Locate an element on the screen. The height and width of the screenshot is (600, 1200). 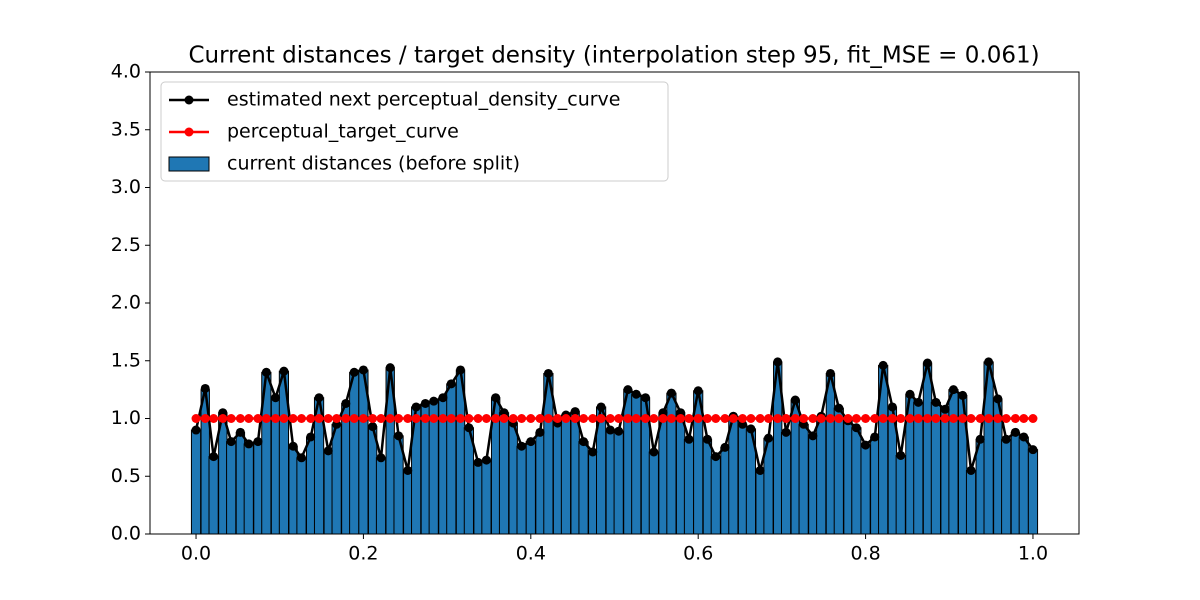
y-tick-label: 2.5 is located at coordinates (126, 245).